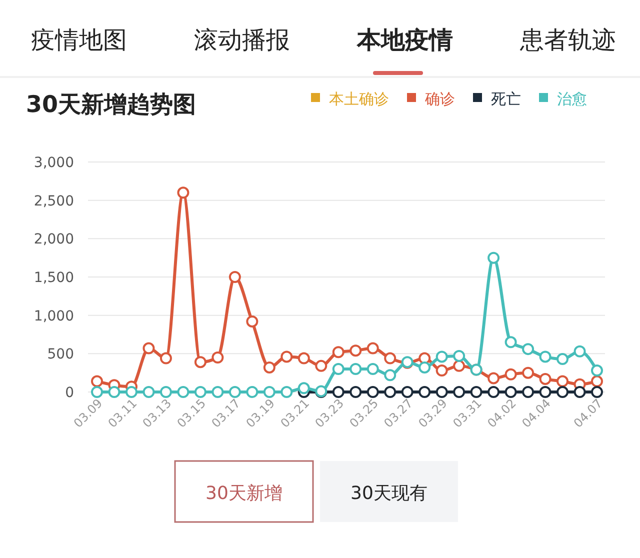  I want to click on text: 30天新增, so click(244, 493).